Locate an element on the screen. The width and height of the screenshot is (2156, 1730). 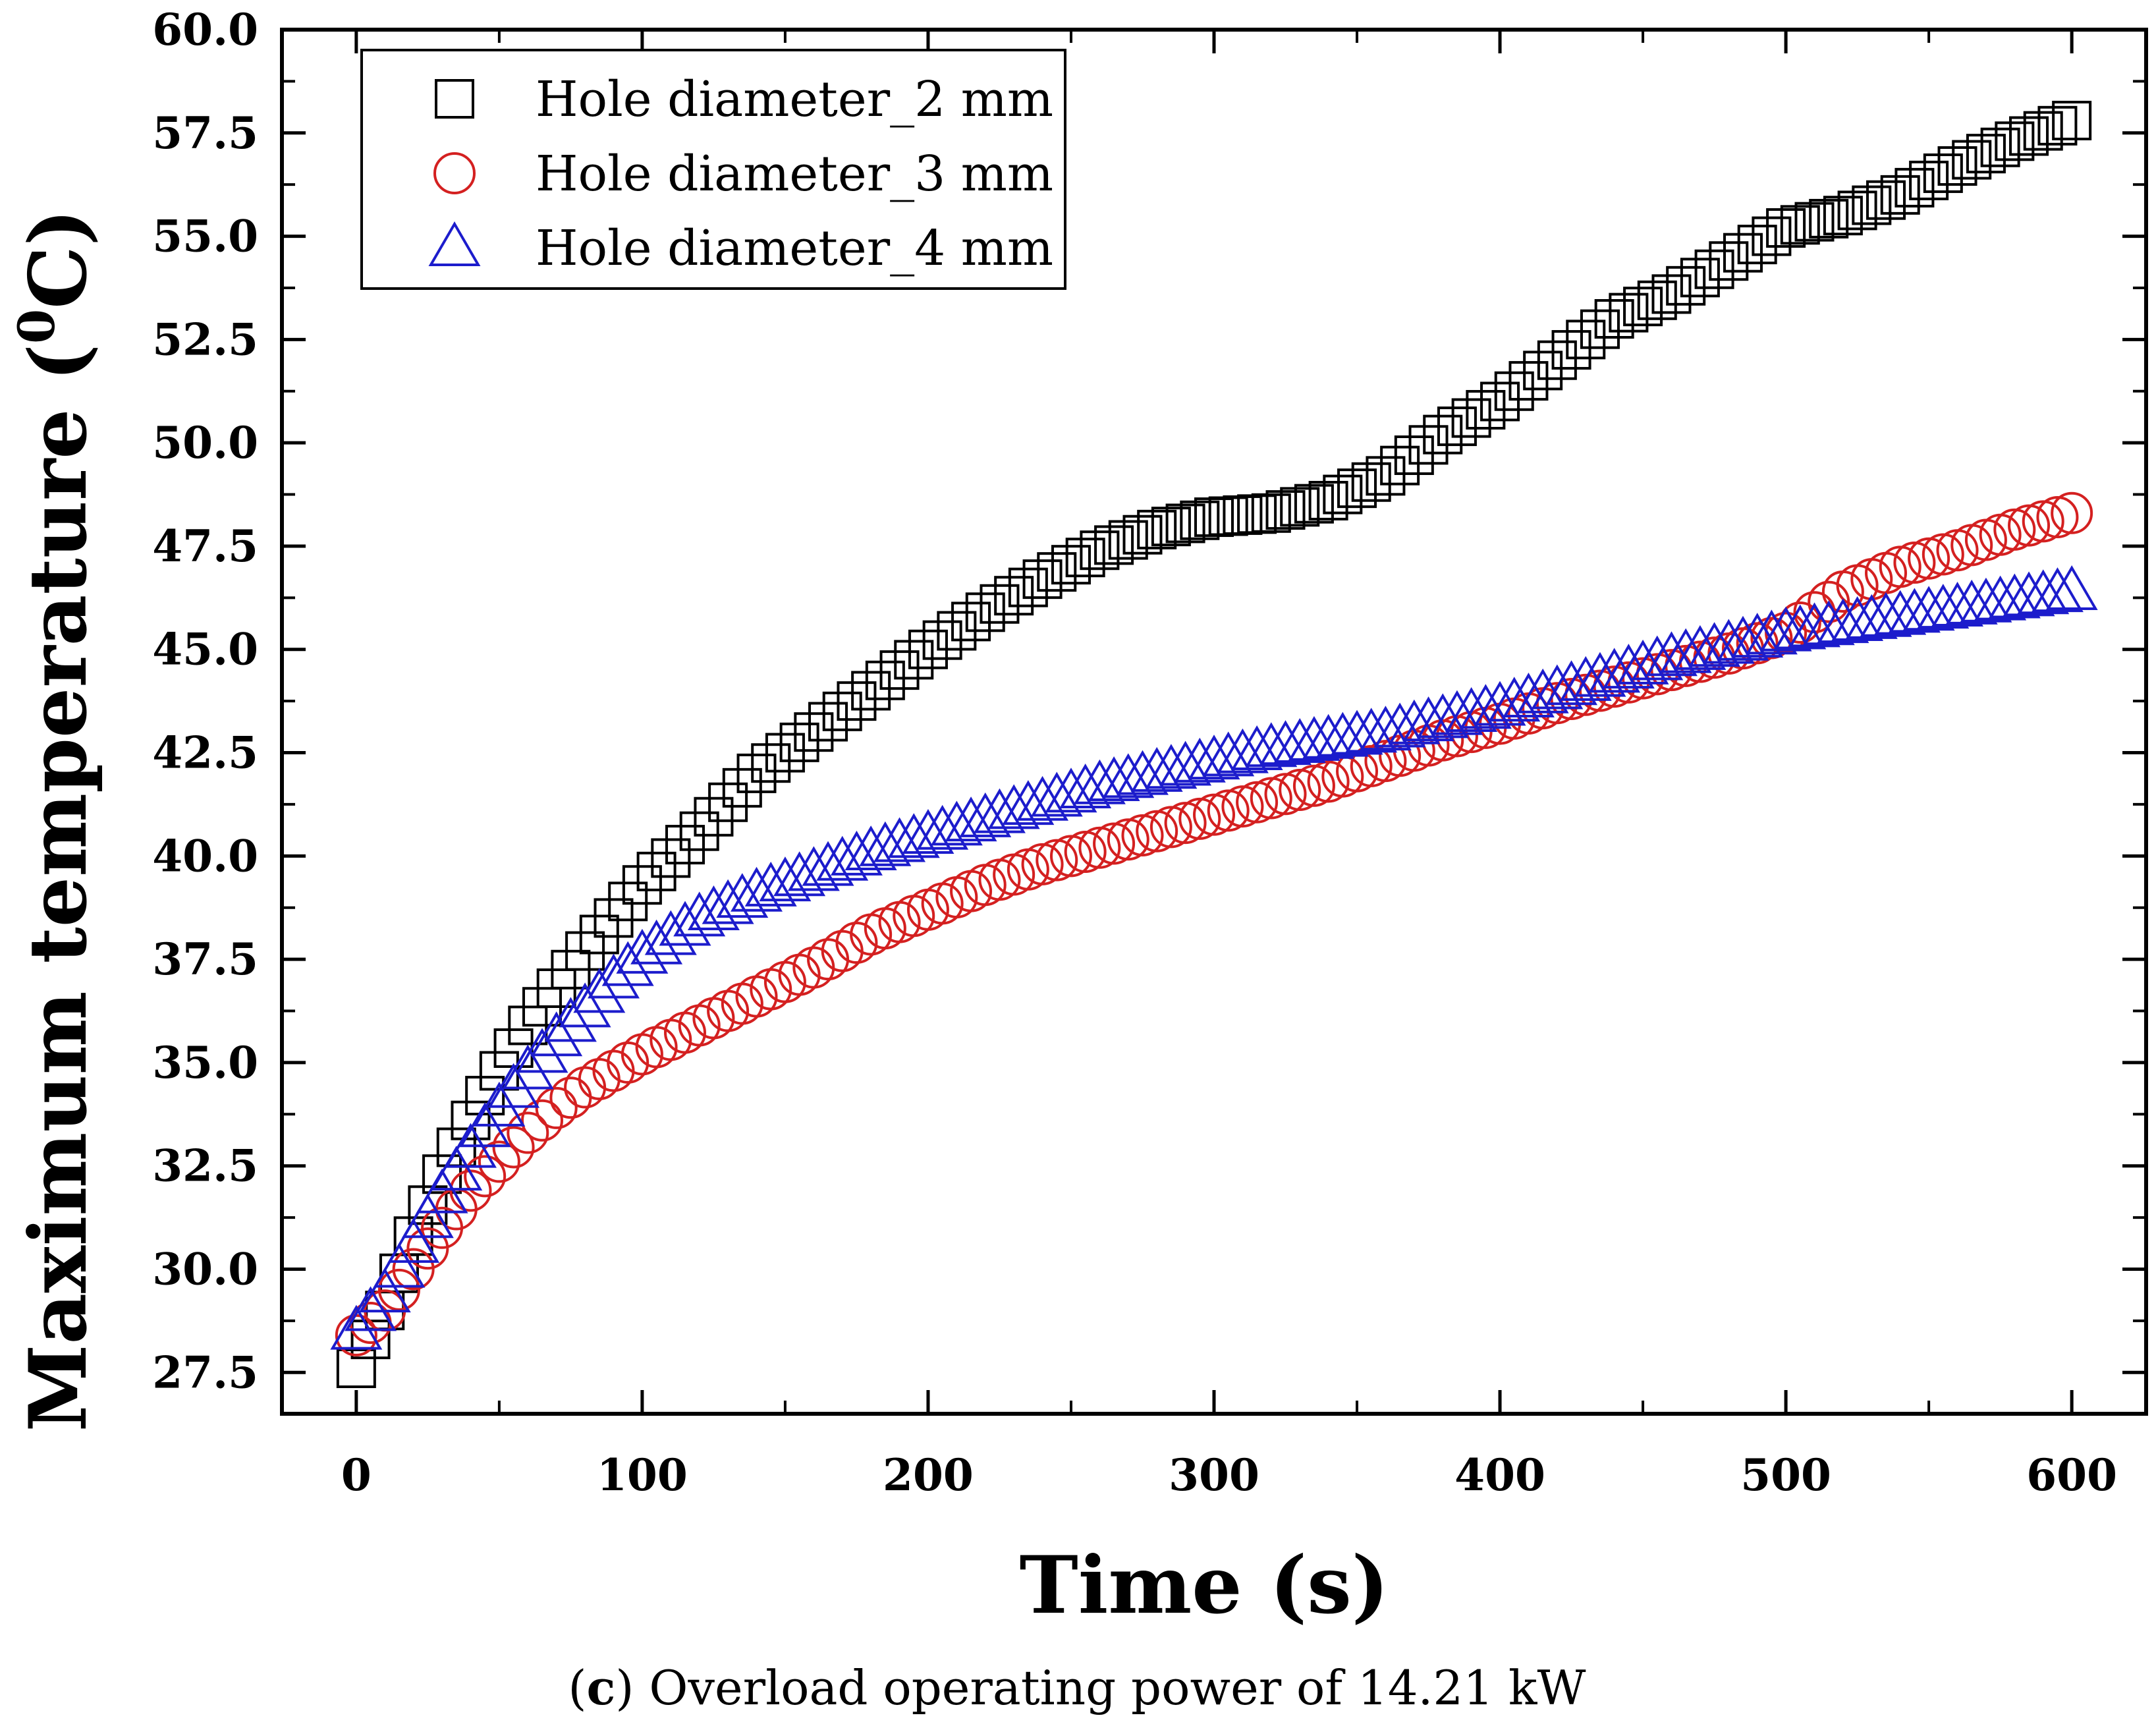
y-axis-title-text: Maximum temperature ( is located at coordinates (58, 888).